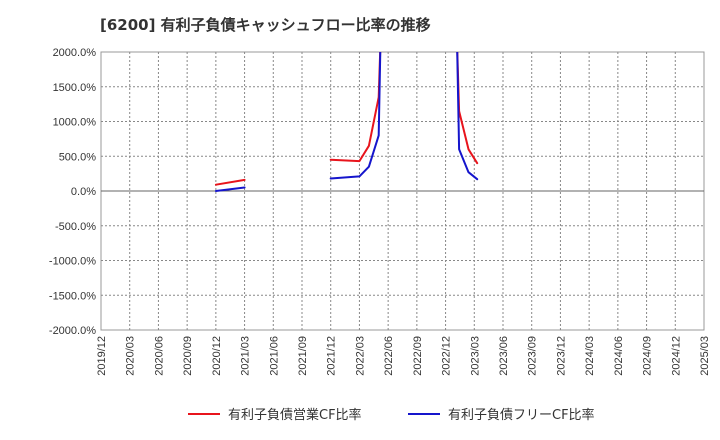 This screenshot has height=440, width=720. Describe the element at coordinates (332, 356) in the screenshot. I see `x-tick-label: 2021/12` at that location.